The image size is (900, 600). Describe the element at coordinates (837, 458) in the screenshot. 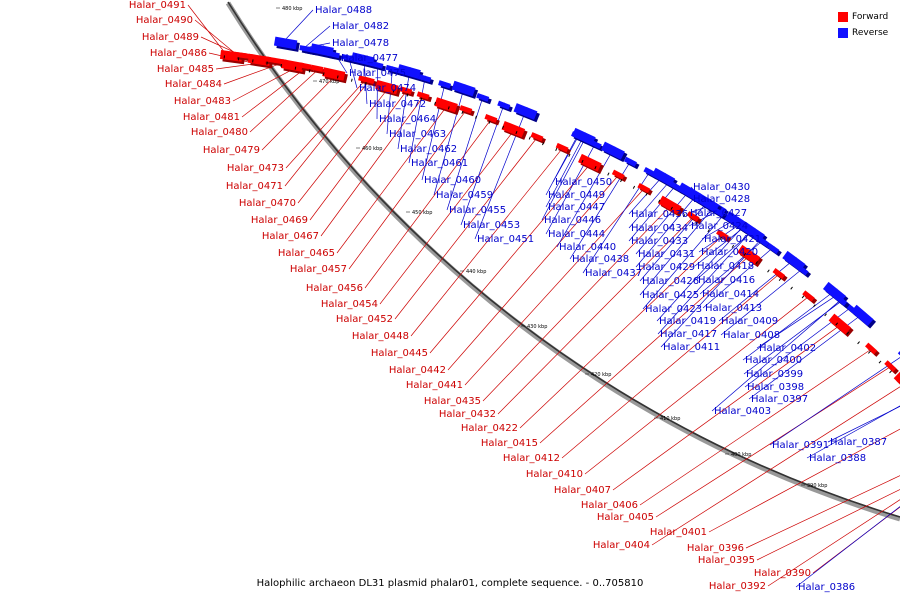

I see `reverse-gene-label: Halar_0388` at that location.